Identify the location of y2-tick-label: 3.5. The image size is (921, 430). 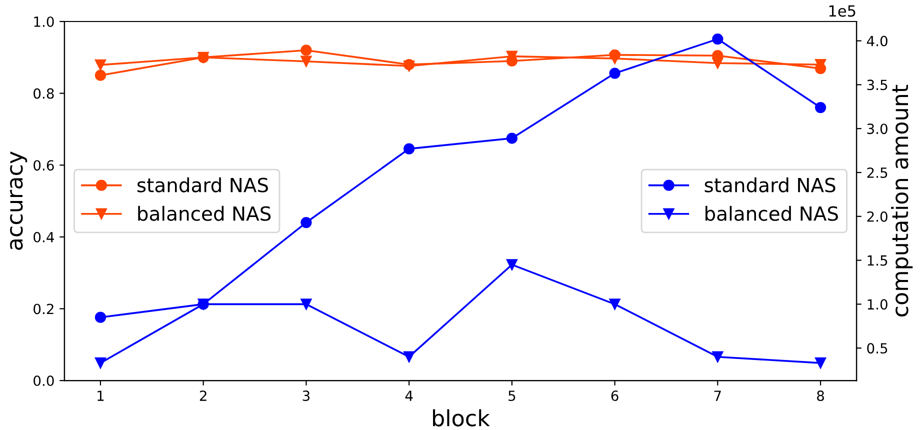
(877, 85).